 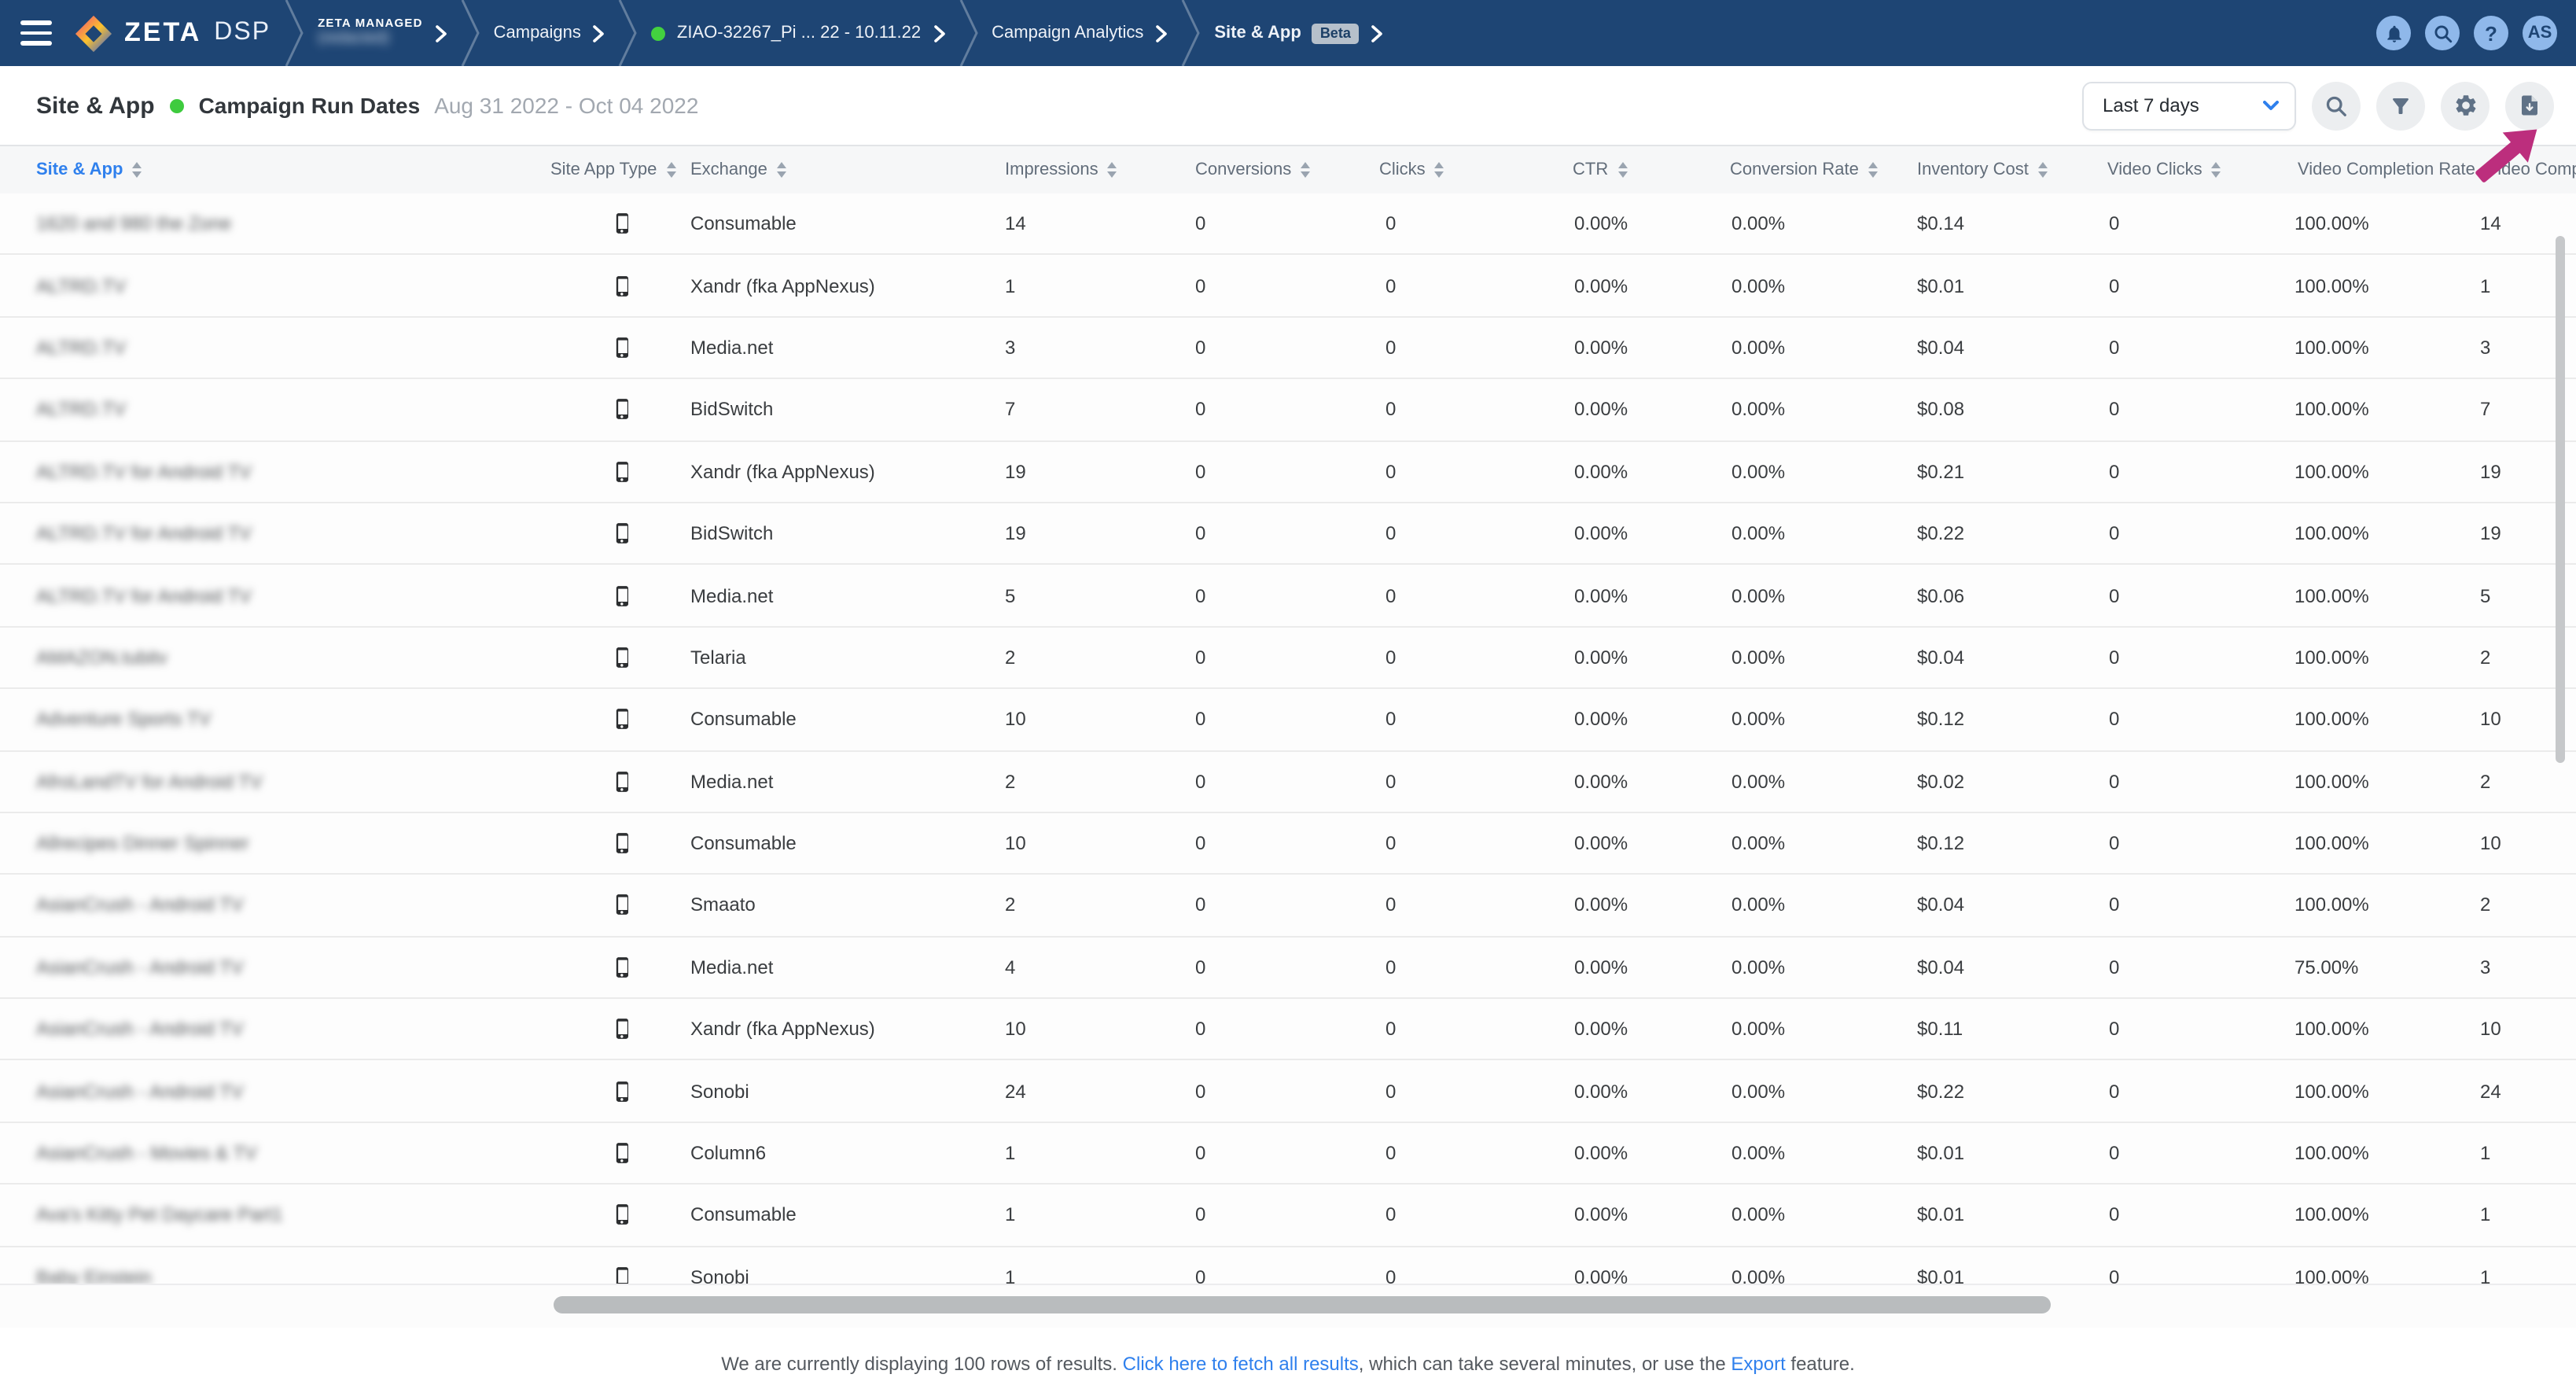 What do you see at coordinates (36, 33) in the screenshot?
I see `menu-icon` at bounding box center [36, 33].